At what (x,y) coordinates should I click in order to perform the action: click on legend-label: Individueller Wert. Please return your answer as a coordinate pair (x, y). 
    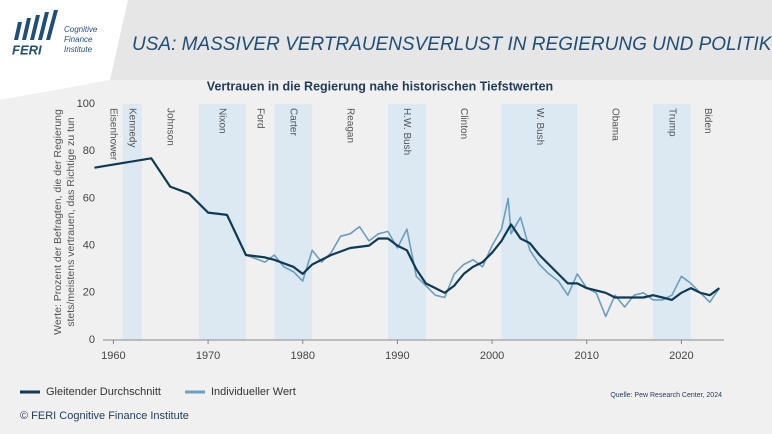
    Looking at the image, I should click on (253, 392).